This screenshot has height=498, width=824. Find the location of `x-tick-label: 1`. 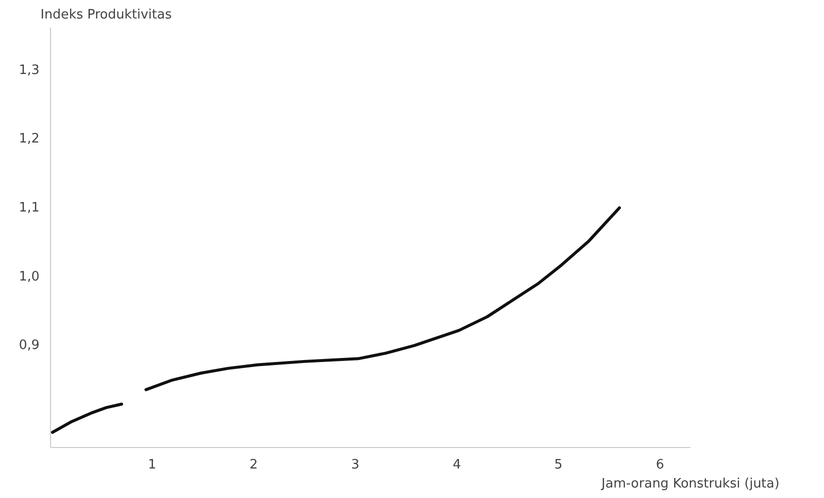

x-tick-label: 1 is located at coordinates (152, 465).